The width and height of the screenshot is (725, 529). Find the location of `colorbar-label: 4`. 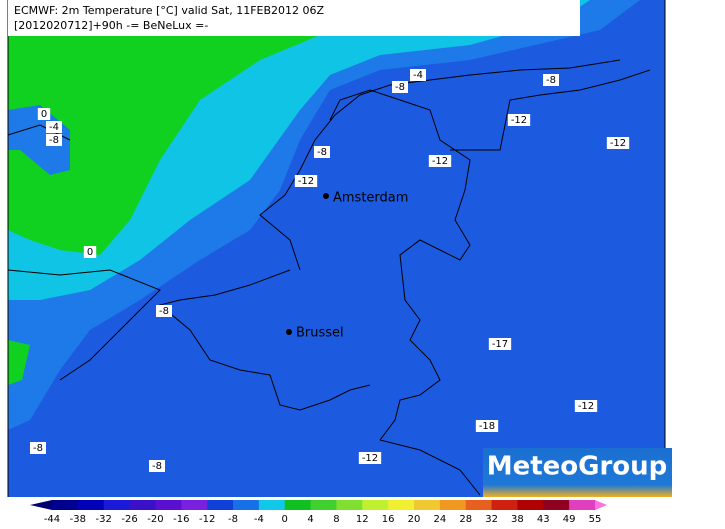

colorbar-label: 4 is located at coordinates (310, 519).